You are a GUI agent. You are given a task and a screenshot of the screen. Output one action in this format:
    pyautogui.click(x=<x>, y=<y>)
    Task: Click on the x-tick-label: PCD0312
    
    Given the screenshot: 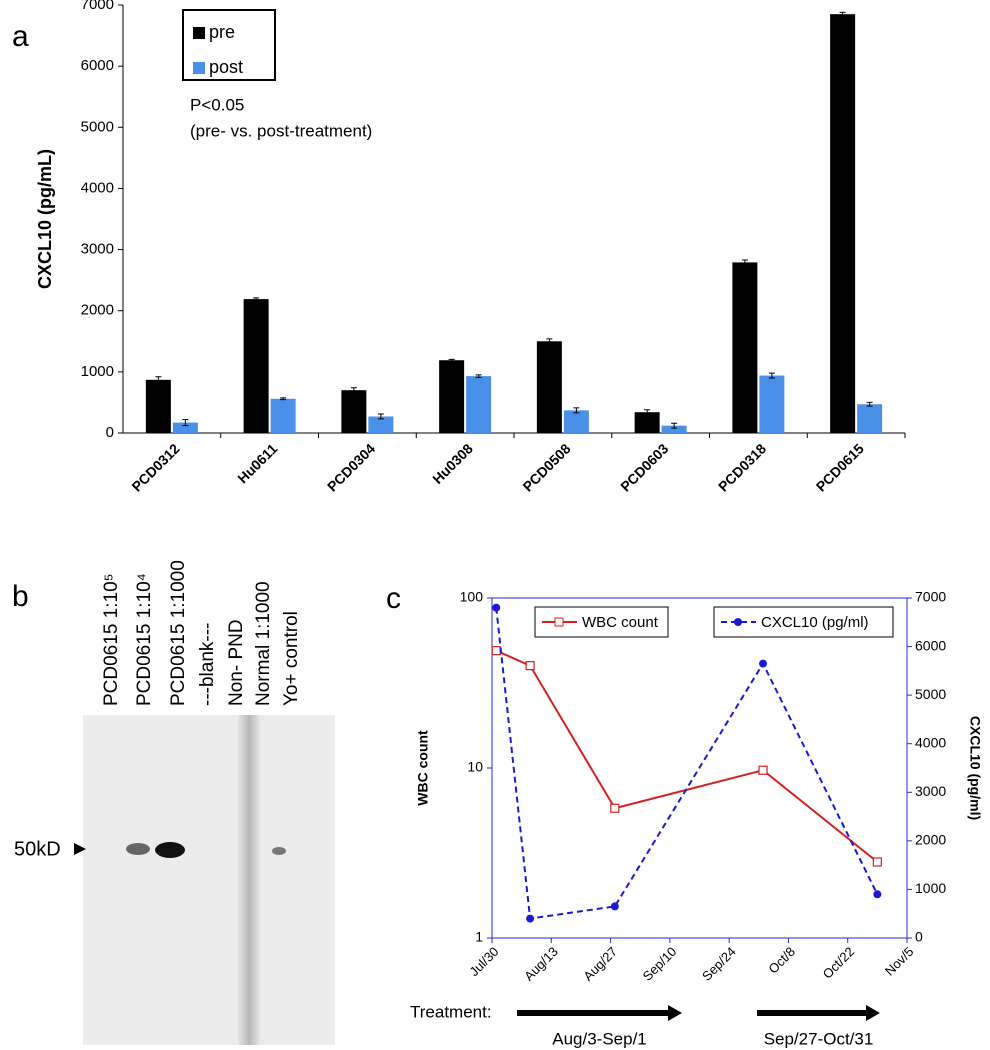 What is the action you would take?
    pyautogui.click(x=155, y=467)
    